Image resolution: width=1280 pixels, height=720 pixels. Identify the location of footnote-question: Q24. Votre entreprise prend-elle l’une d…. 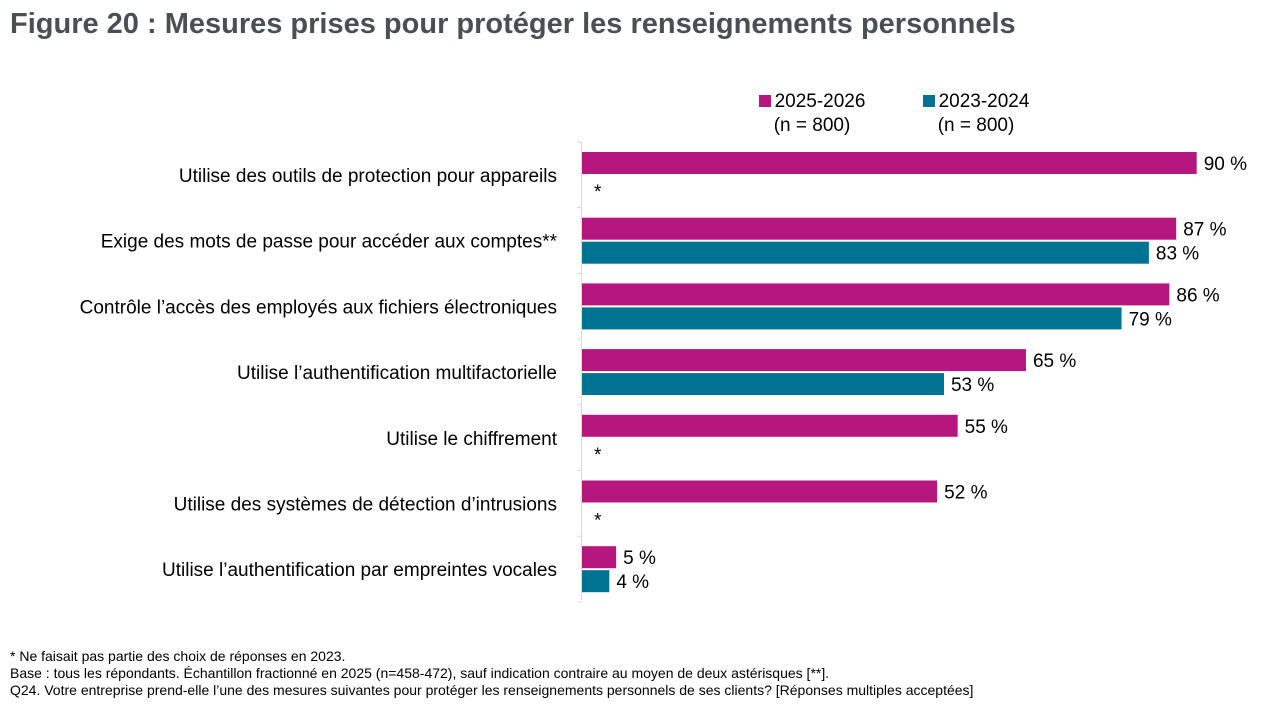
(492, 690).